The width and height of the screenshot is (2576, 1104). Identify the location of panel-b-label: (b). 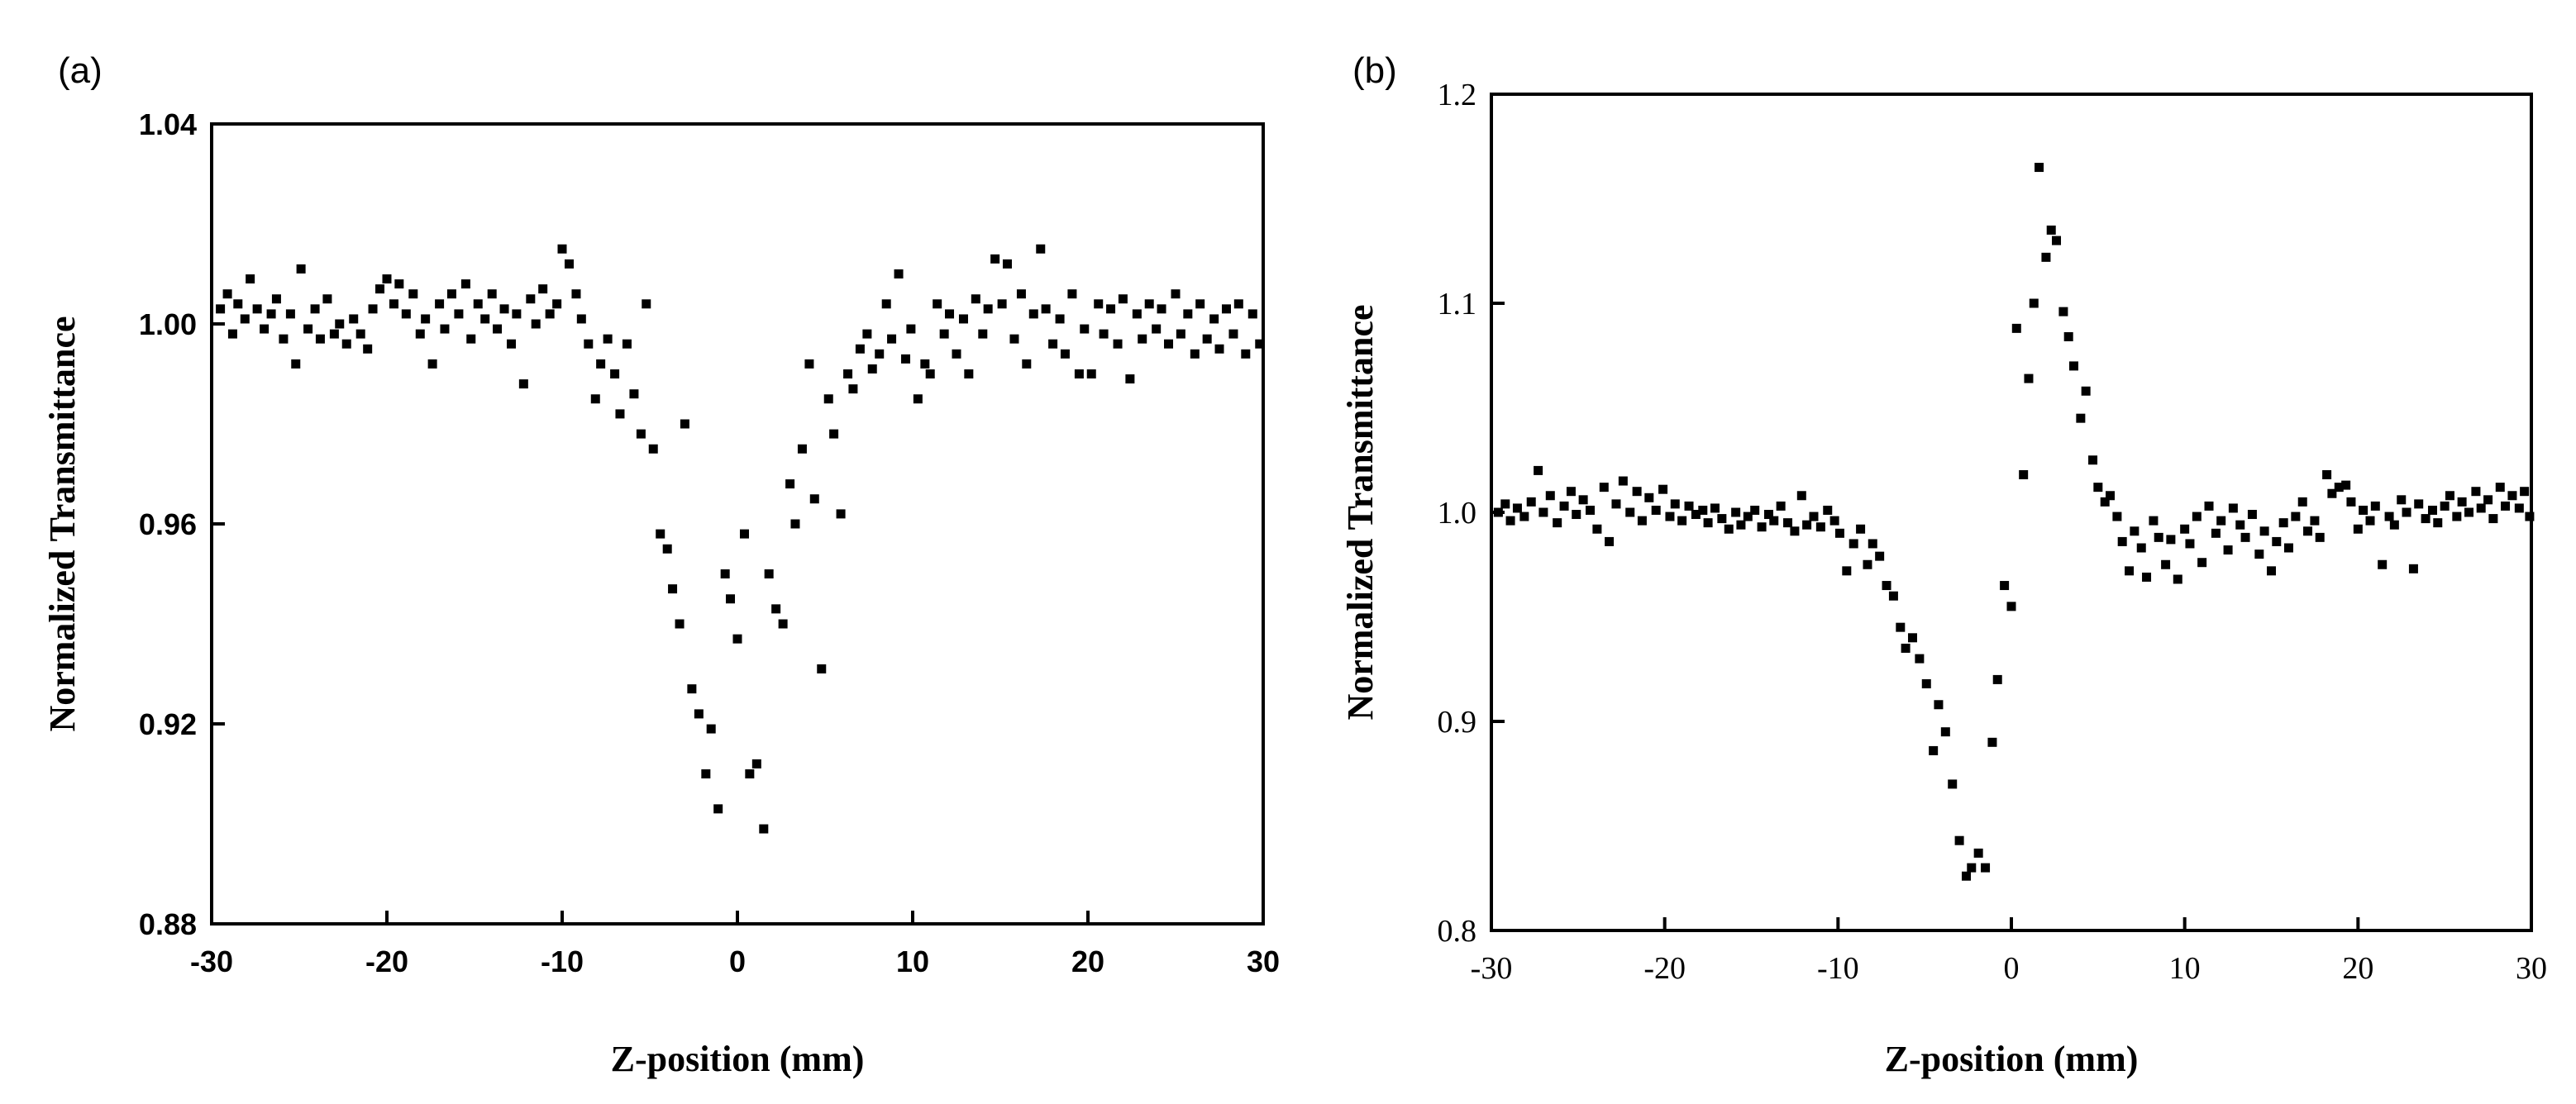
(1374, 70).